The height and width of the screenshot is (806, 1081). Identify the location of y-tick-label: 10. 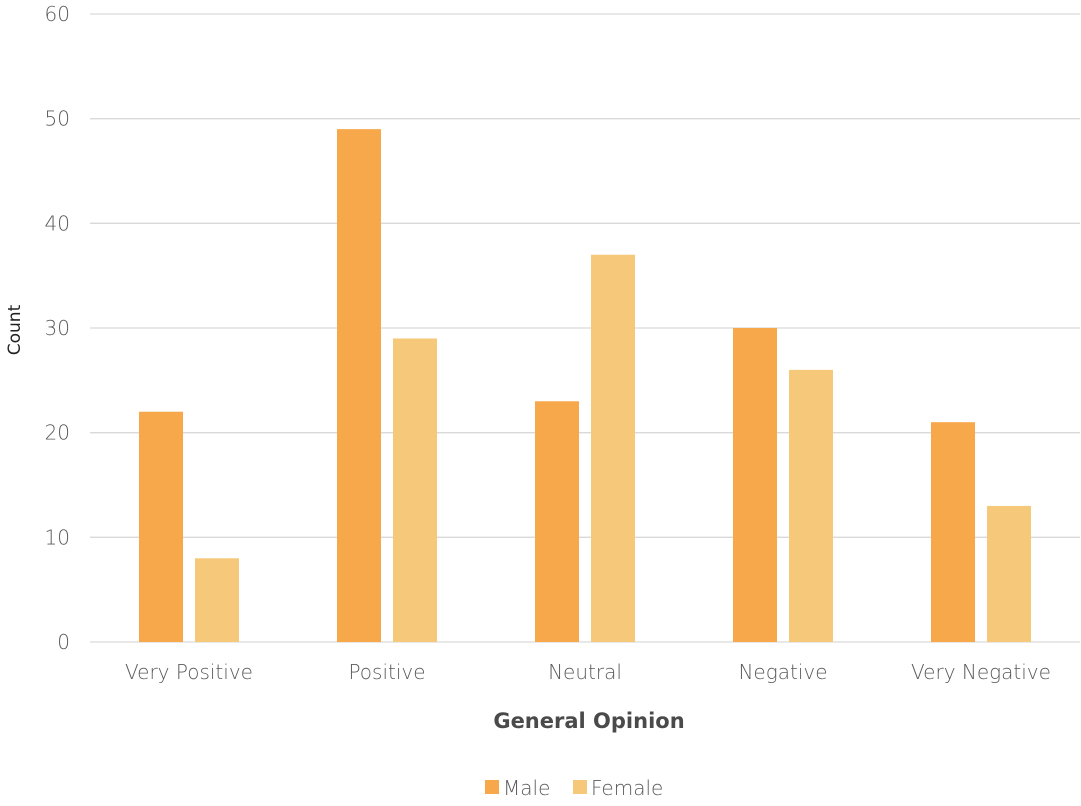
(57, 537).